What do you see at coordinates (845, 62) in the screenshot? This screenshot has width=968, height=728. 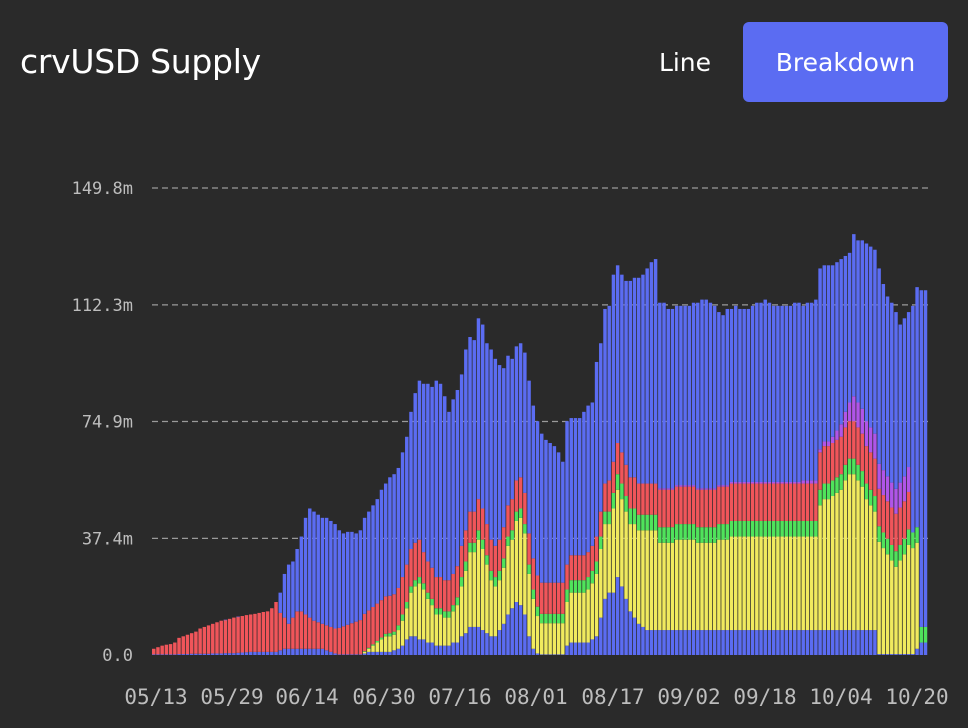 I see `breakdown-view-button: Breakdown` at bounding box center [845, 62].